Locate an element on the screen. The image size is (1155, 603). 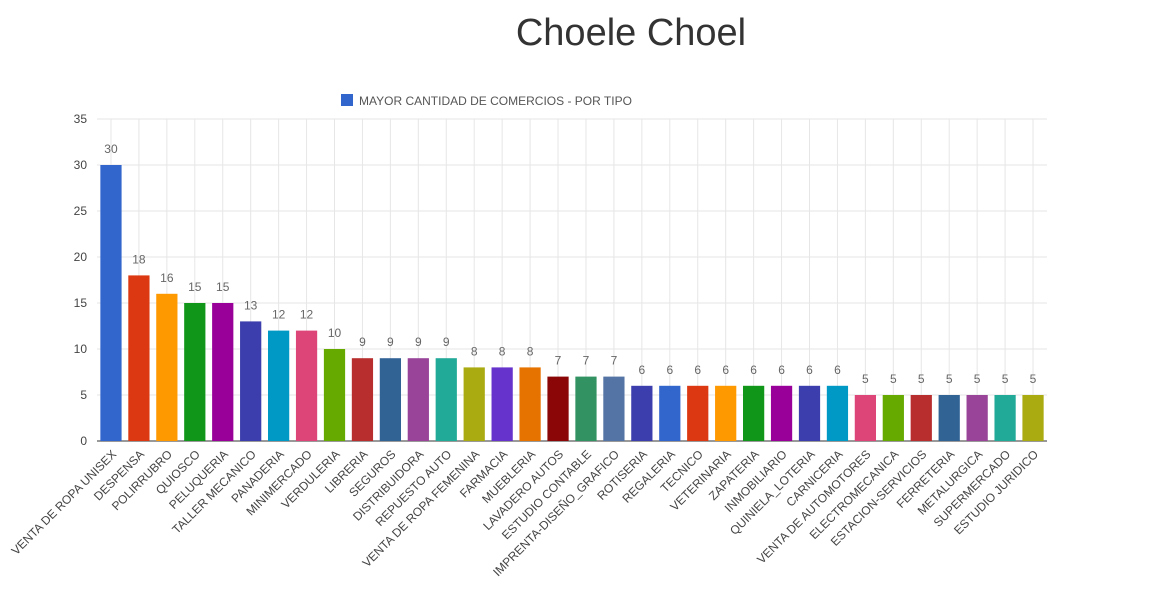
data-label: 13 is located at coordinates (251, 305).